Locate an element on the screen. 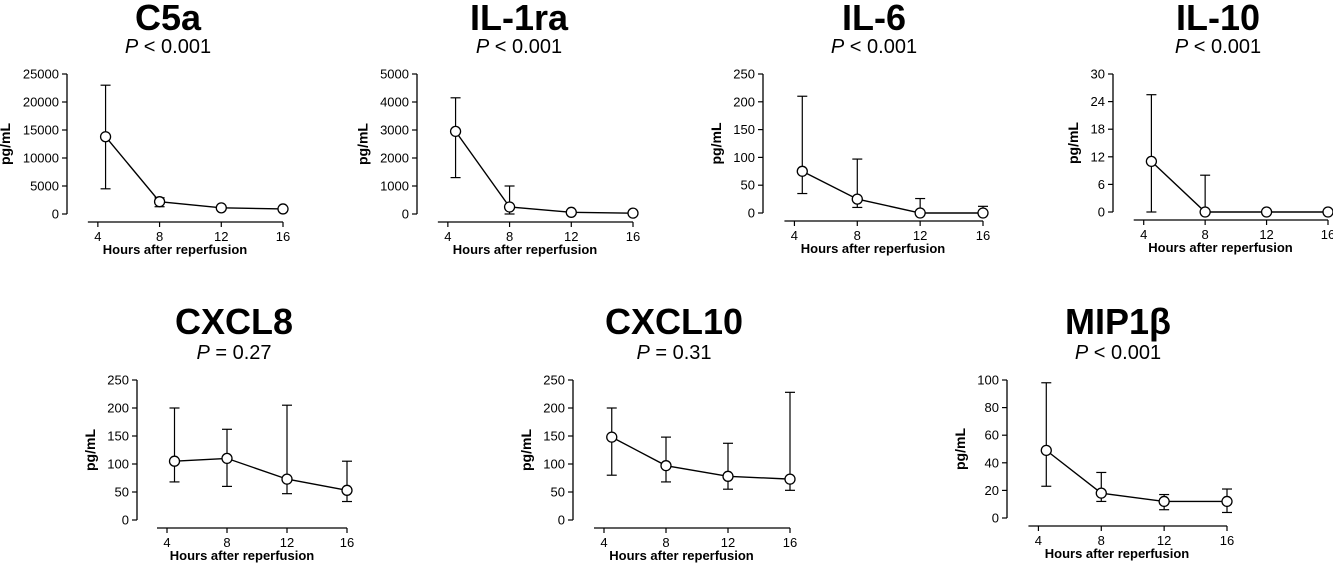 Image resolution: width=1333 pixels, height=565 pixels. y-tick-label: 3000 is located at coordinates (394, 130).